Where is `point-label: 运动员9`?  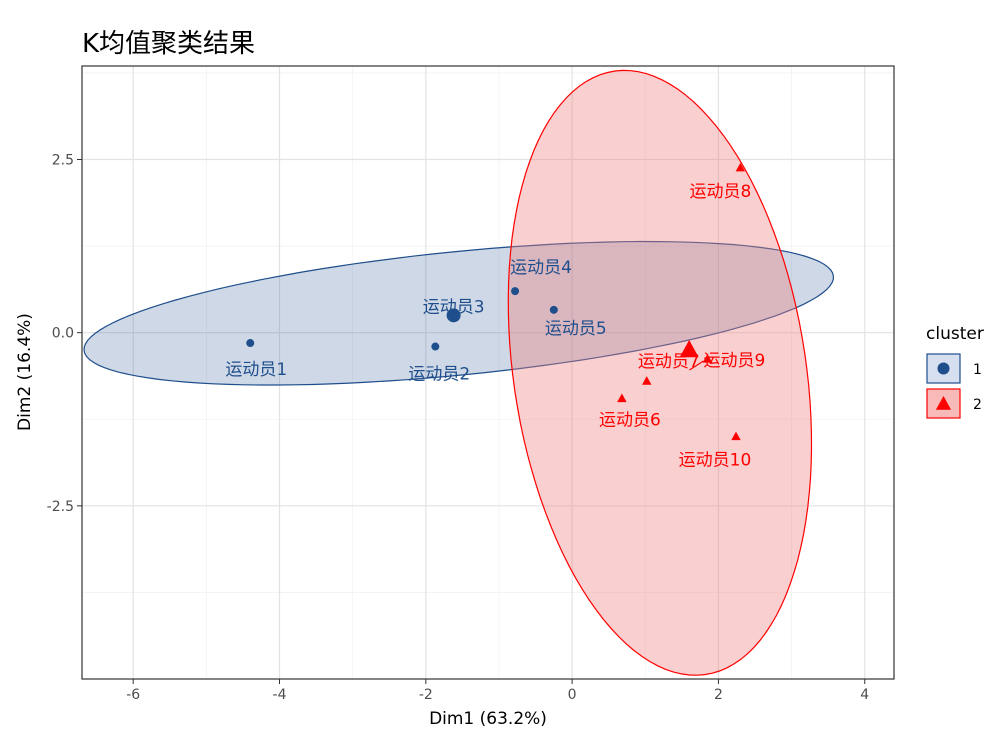 point-label: 运动员9 is located at coordinates (735, 361).